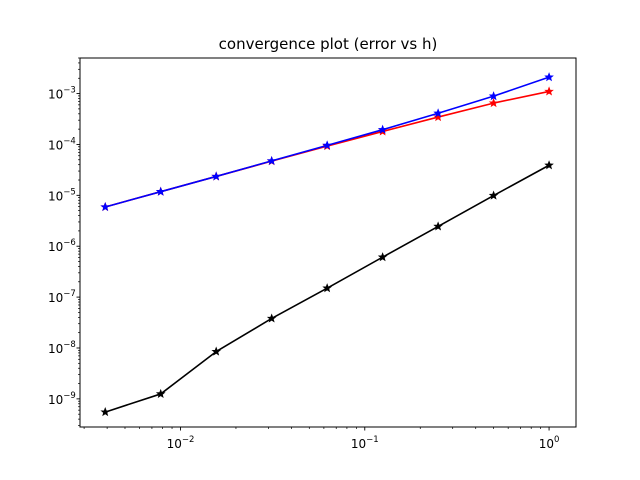  I want to click on y-tick-label: 10⁻⁷, so click(62, 297).